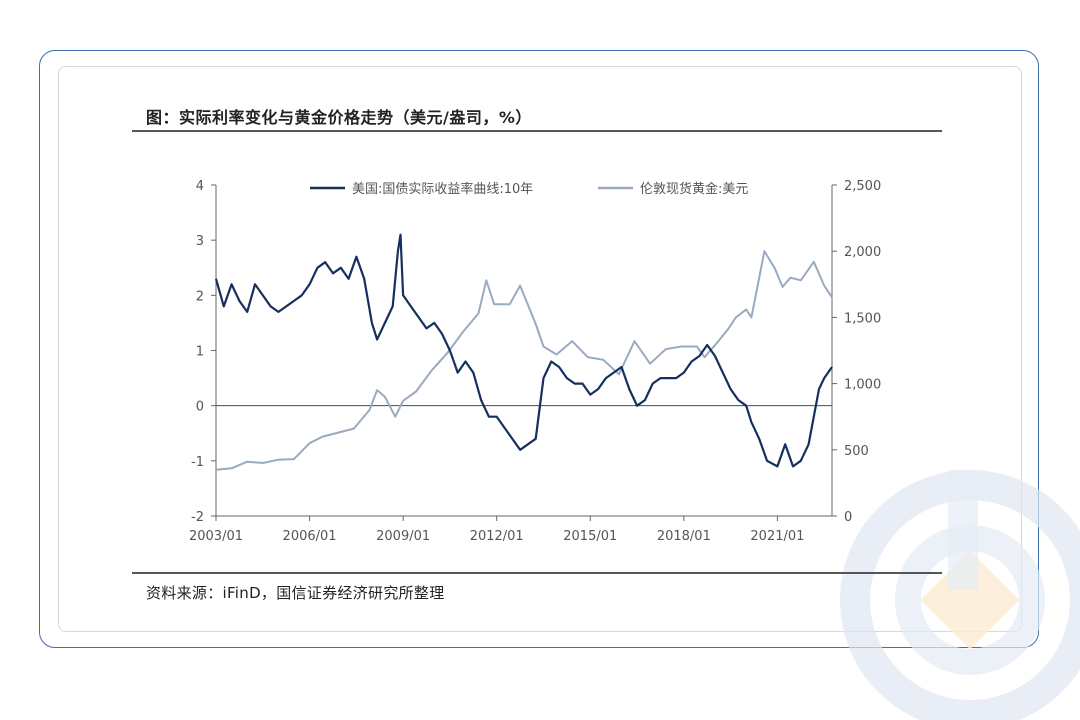  I want to click on x-tick-label: 2003/01, so click(216, 536).